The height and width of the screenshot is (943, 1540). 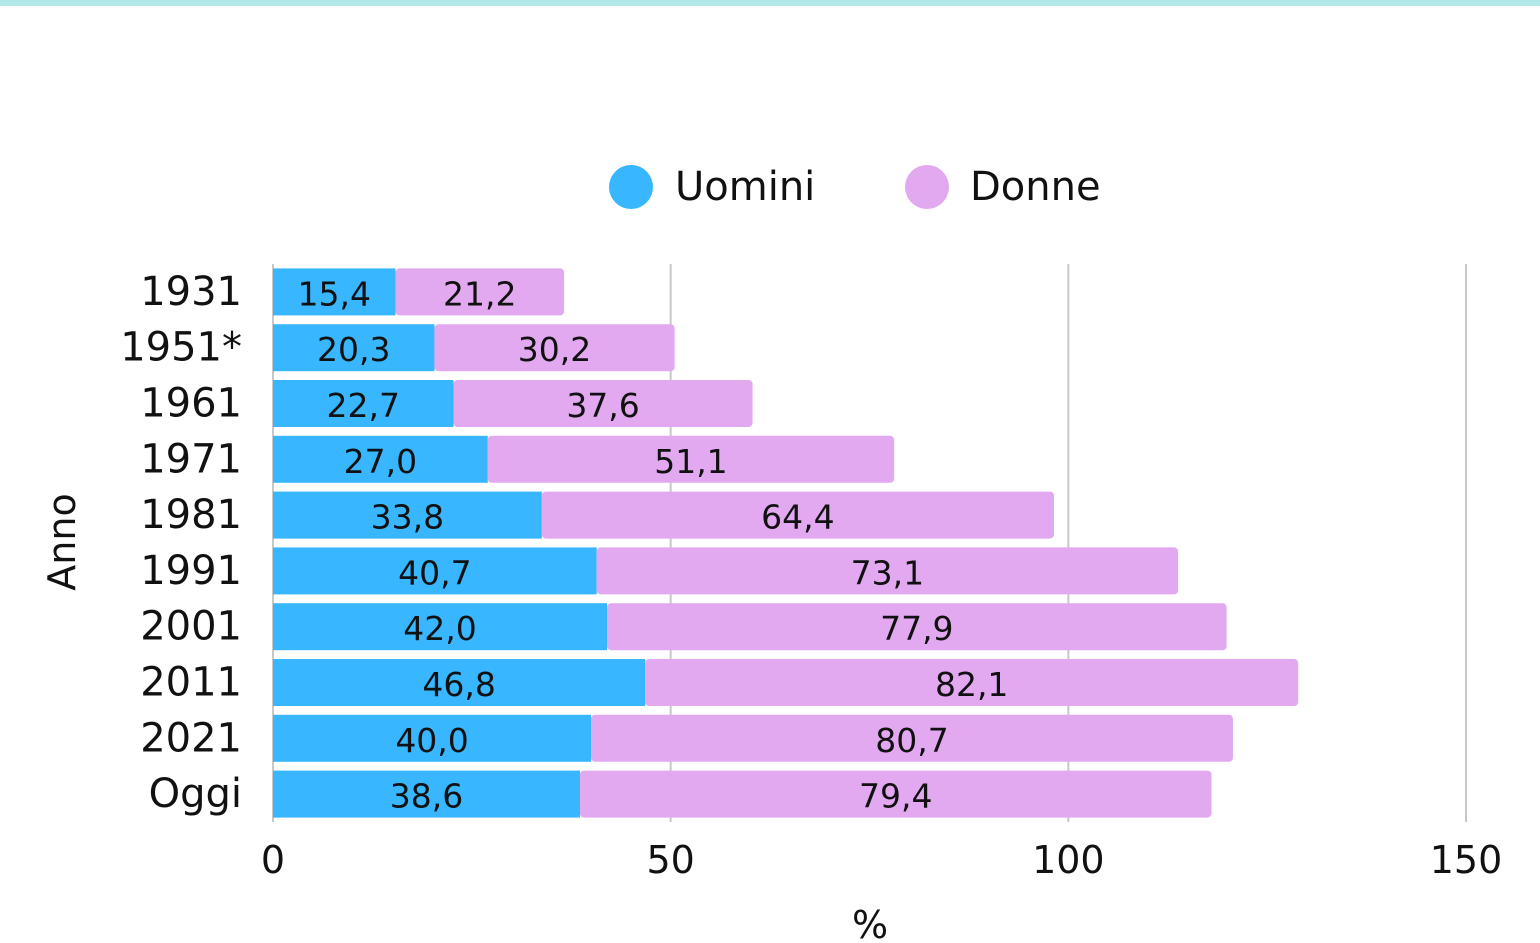 What do you see at coordinates (62, 541) in the screenshot?
I see `y-axis-label: Anno` at bounding box center [62, 541].